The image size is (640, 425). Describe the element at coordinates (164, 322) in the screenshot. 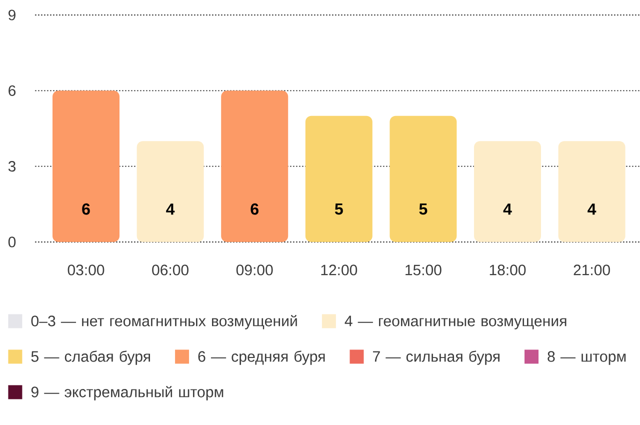

I see `legend-label: 0–3 — нет геомагнитных возмущений` at that location.